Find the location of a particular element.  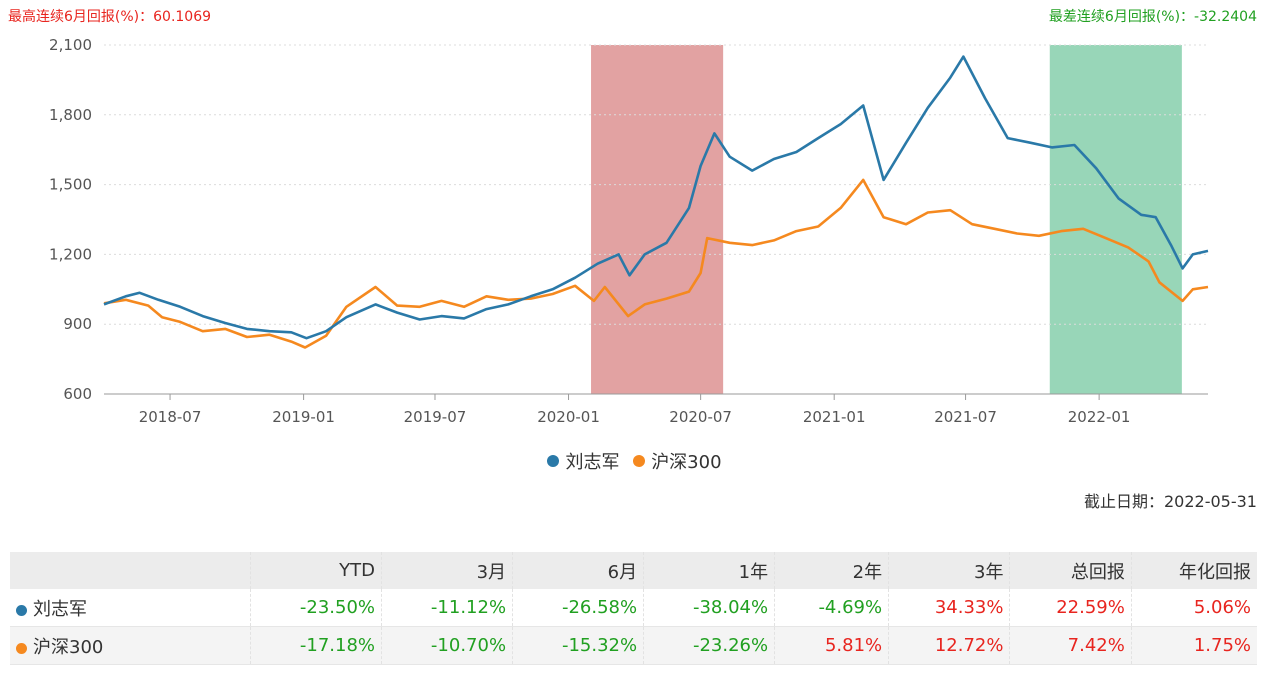

value-cell: -38.04% is located at coordinates (709, 608).